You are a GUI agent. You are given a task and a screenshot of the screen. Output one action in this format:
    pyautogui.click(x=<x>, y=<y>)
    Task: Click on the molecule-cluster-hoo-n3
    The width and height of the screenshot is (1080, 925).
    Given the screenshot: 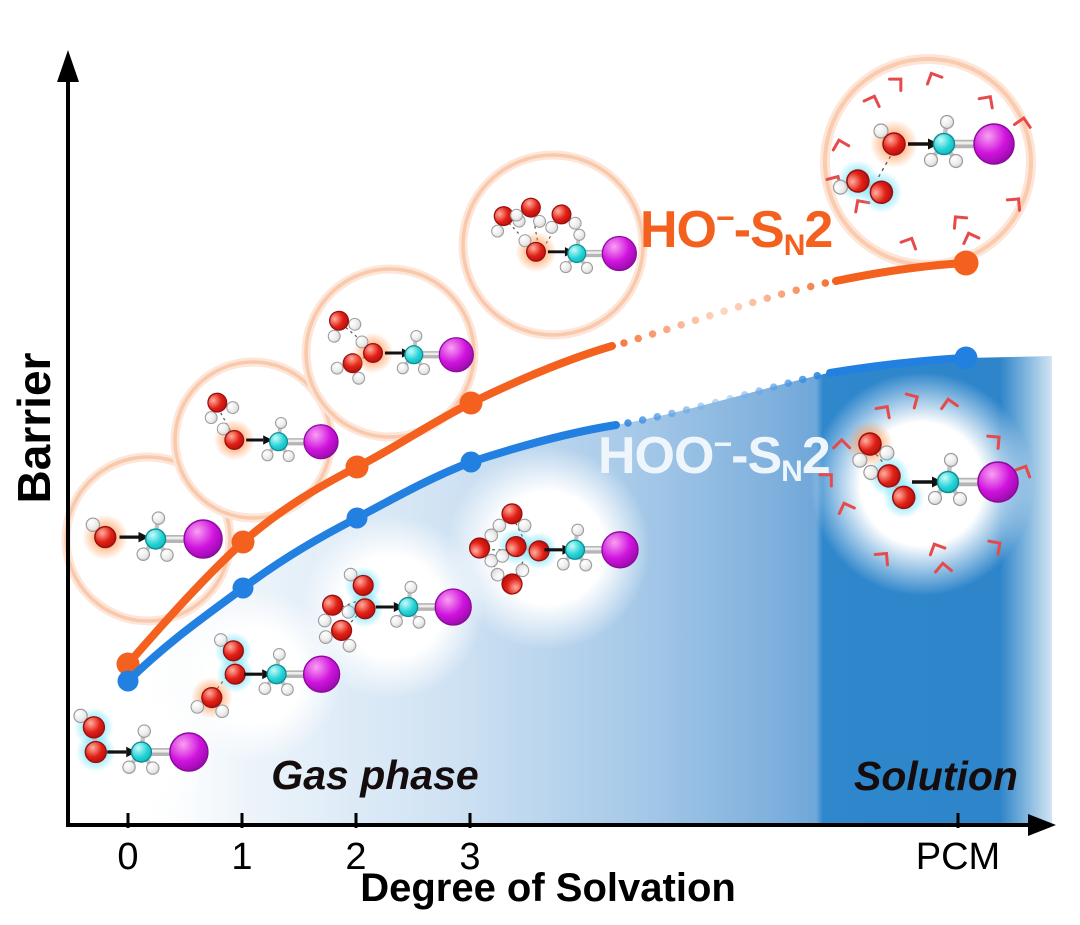 What is the action you would take?
    pyautogui.click(x=554, y=550)
    